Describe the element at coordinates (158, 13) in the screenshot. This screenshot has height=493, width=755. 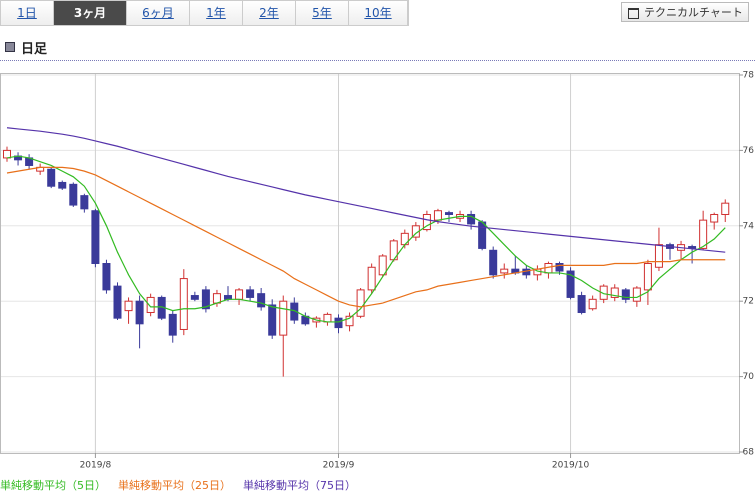
I see `period-tab: 6ヶ月` at that location.